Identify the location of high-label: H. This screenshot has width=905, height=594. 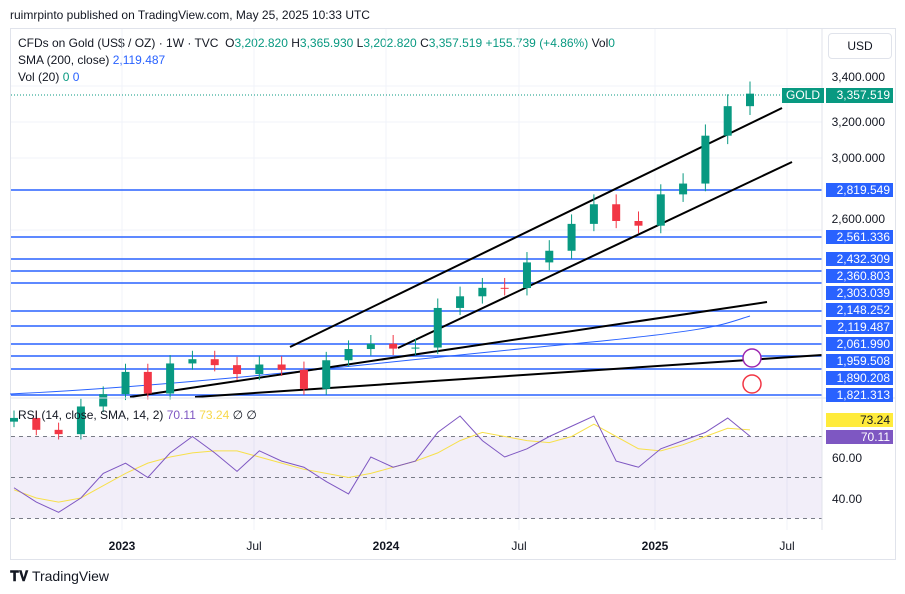
(295, 43).